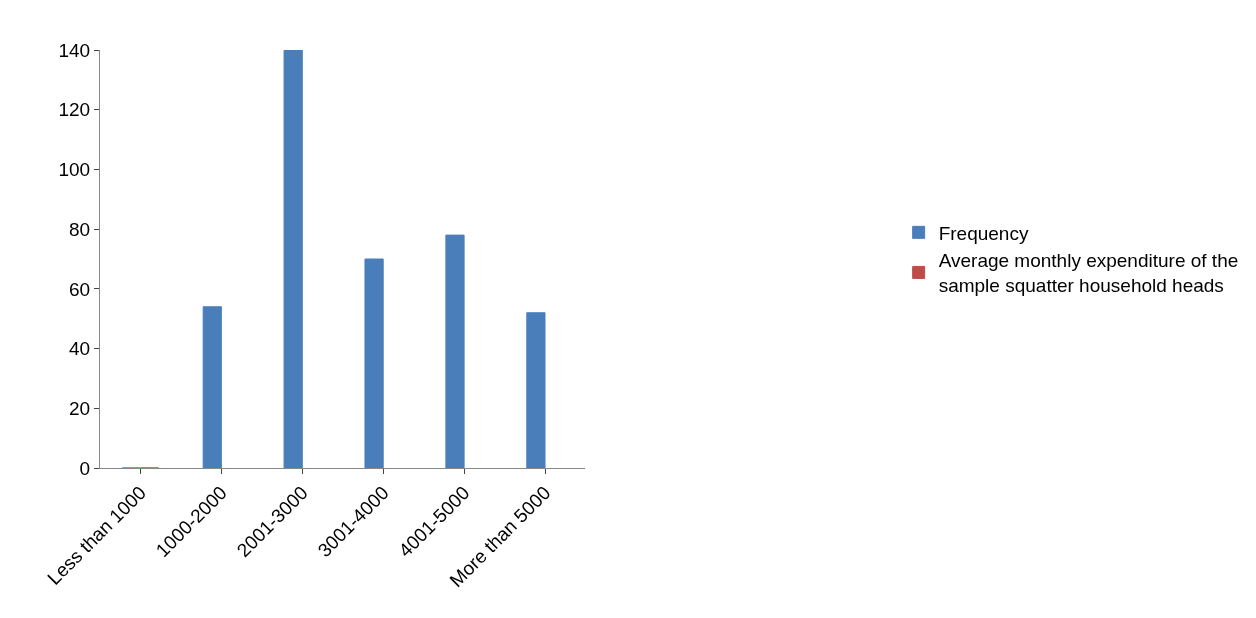  What do you see at coordinates (74, 50) in the screenshot?
I see `y-tick-label: 140` at bounding box center [74, 50].